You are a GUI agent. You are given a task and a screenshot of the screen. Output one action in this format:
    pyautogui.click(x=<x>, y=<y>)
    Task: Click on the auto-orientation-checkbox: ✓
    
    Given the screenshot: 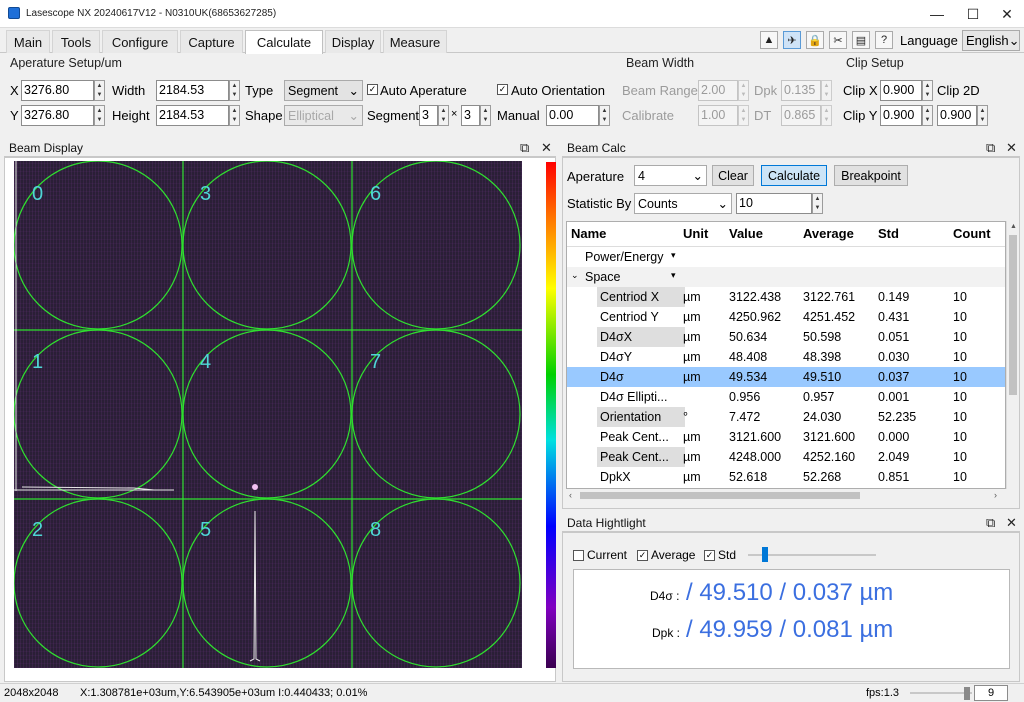 What is the action you would take?
    pyautogui.click(x=502, y=89)
    